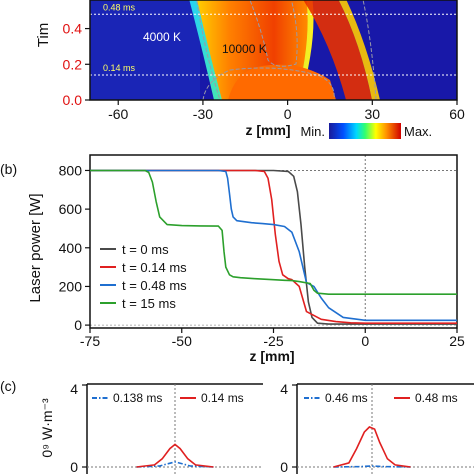 This screenshot has width=474, height=474. What do you see at coordinates (71, 170) in the screenshot?
I see `y-tick-label: 800` at bounding box center [71, 170].